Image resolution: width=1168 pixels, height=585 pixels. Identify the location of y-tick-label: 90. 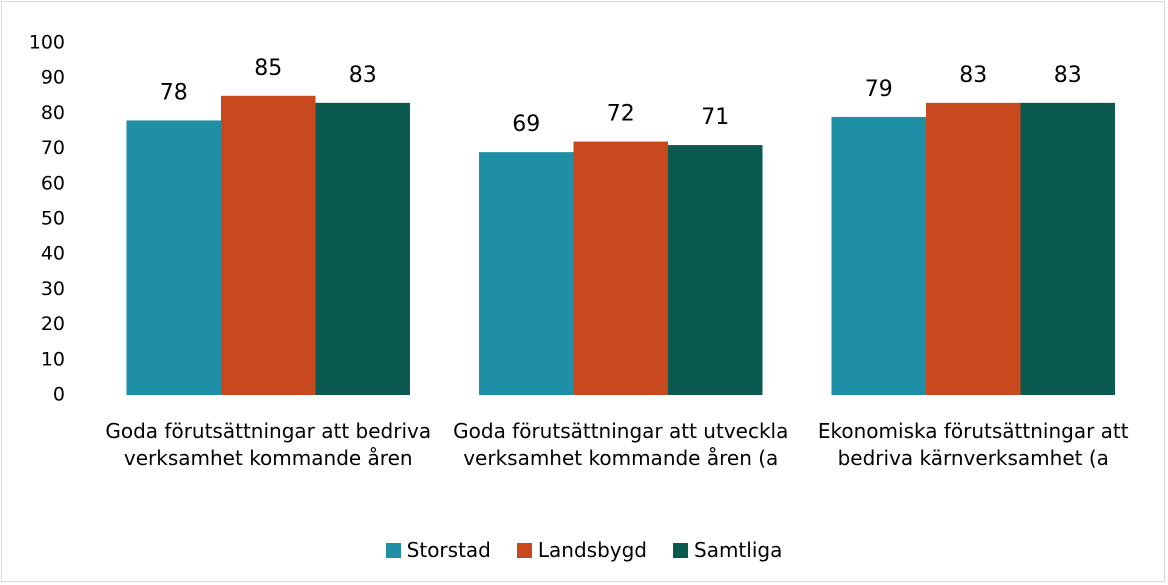
(53, 78).